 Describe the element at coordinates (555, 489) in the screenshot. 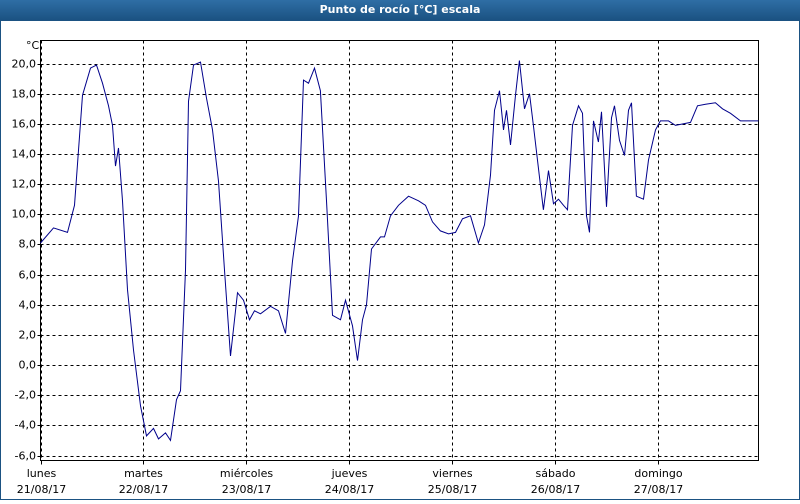

I see `x-tick-date: 26/08/17` at that location.